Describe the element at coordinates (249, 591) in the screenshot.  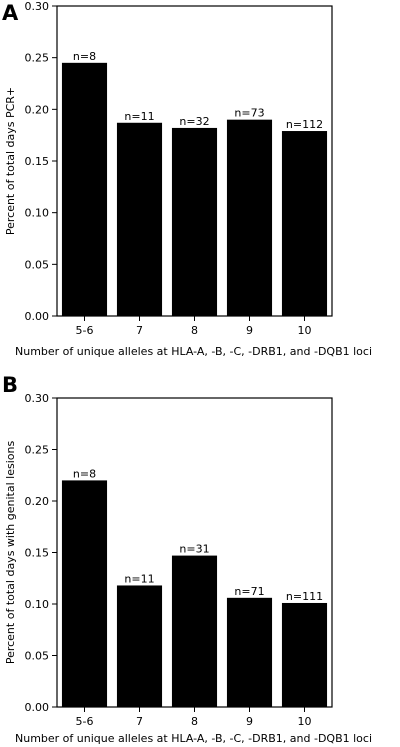
I see `panel-b-bar-count-label: n=71` at that location.